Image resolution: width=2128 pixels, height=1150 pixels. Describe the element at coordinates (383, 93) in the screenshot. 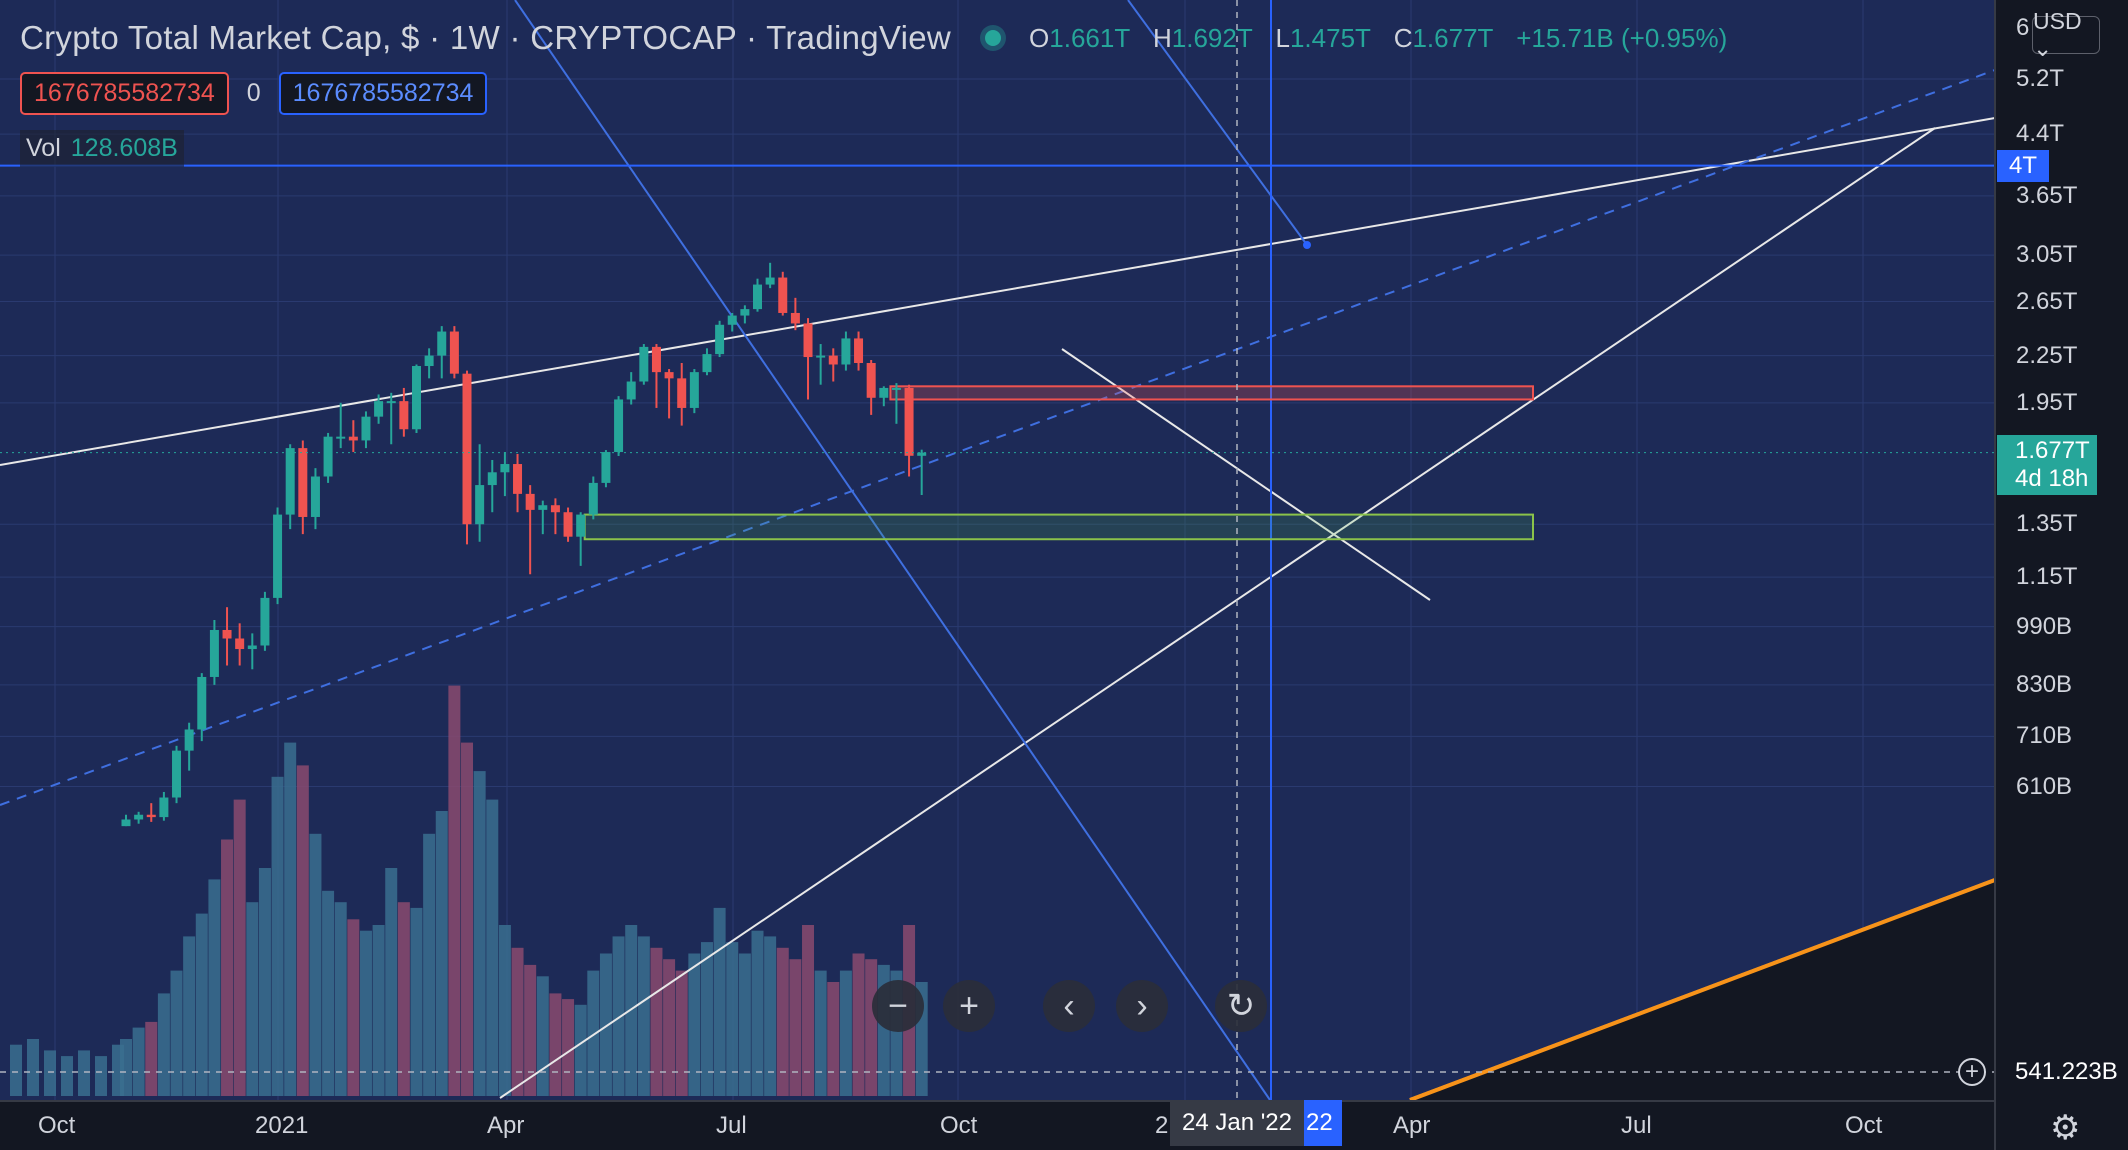

I see `indicator-value-right: 1676785582734` at that location.